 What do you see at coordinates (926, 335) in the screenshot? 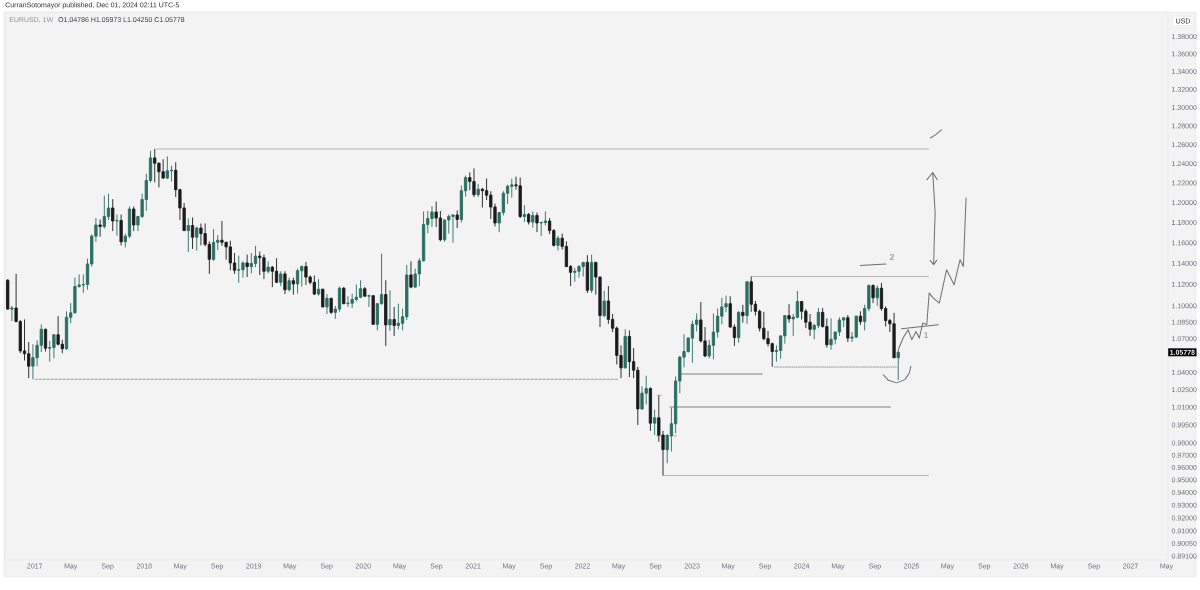
I see `annotation: 1` at bounding box center [926, 335].